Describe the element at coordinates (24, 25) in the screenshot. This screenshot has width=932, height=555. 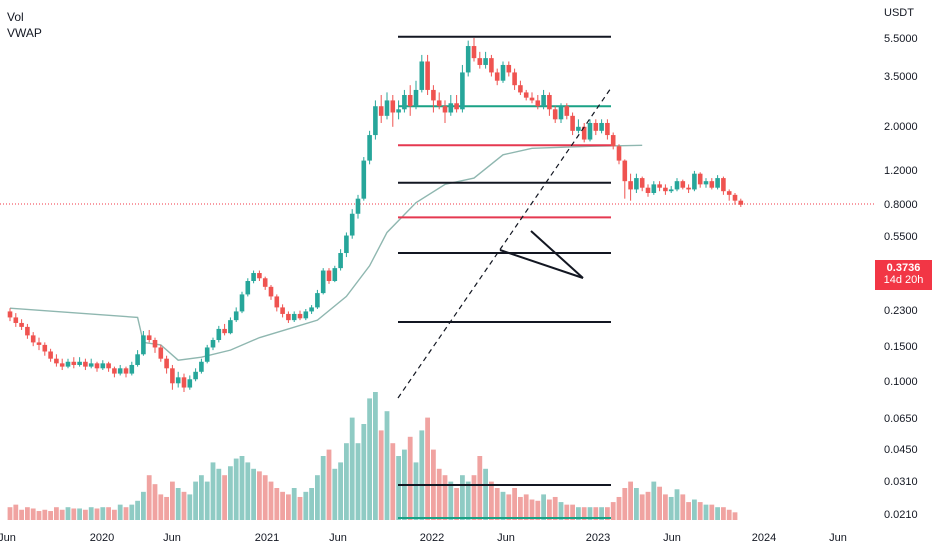
I see `legend: Vol VWAP` at that location.